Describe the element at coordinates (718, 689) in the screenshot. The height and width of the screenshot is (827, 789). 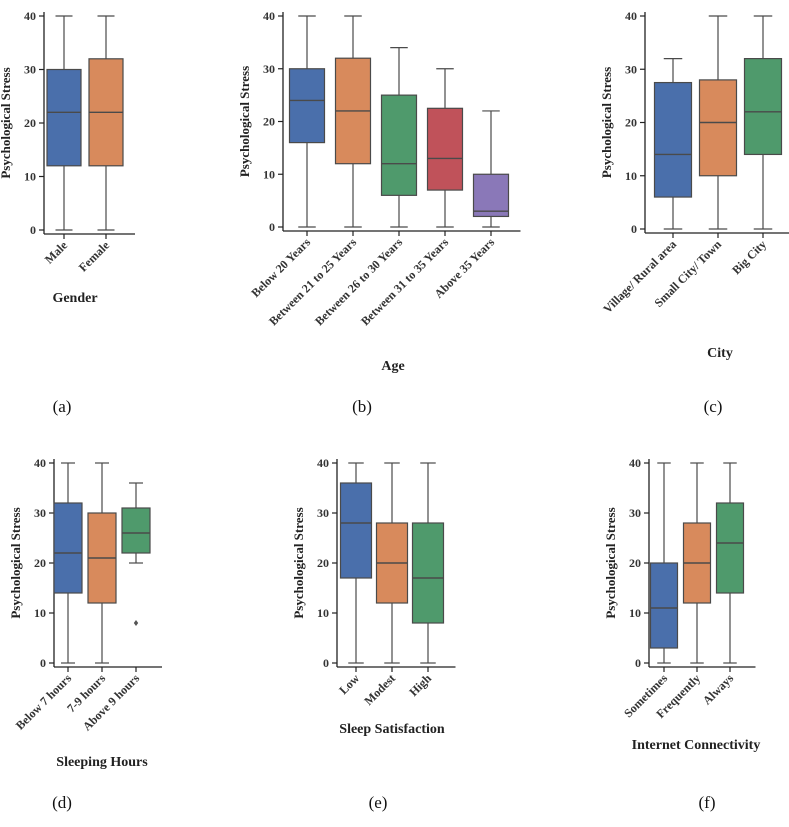
I see `x-tick-label: Always` at that location.